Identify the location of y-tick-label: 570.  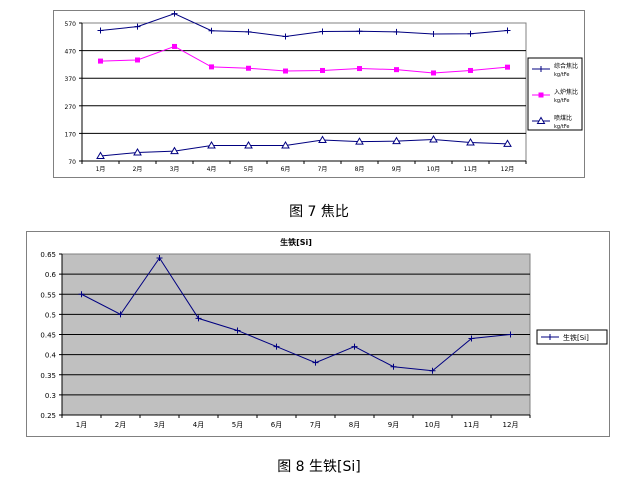
(71, 24).